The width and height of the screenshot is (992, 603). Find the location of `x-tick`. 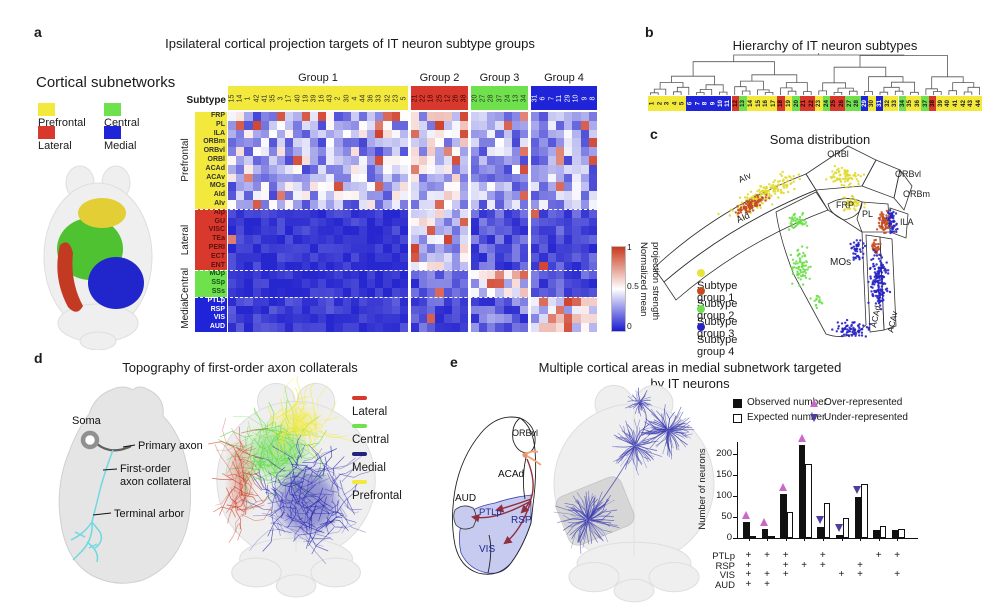

x-tick is located at coordinates (786, 539).